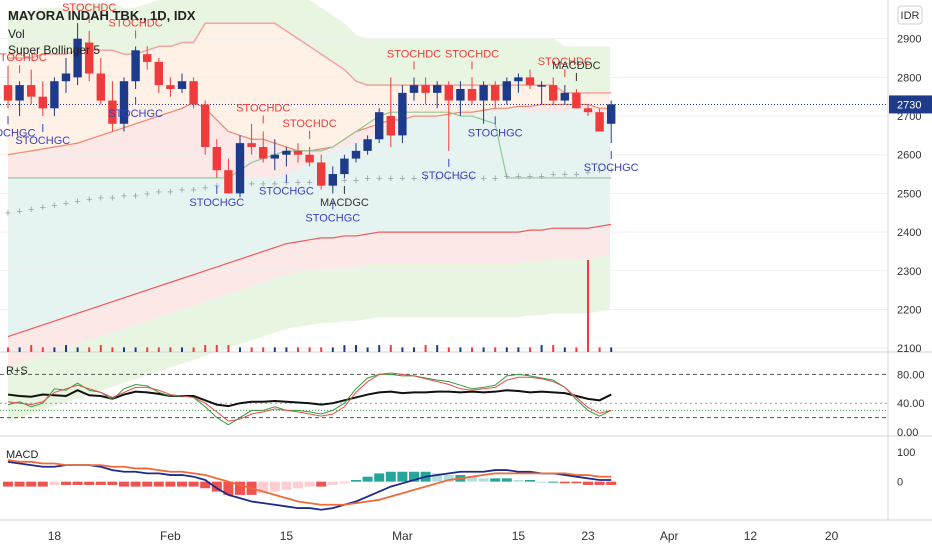 This screenshot has height=555, width=932. Describe the element at coordinates (906, 453) in the screenshot. I see `macd-tick-label: 100` at that location.